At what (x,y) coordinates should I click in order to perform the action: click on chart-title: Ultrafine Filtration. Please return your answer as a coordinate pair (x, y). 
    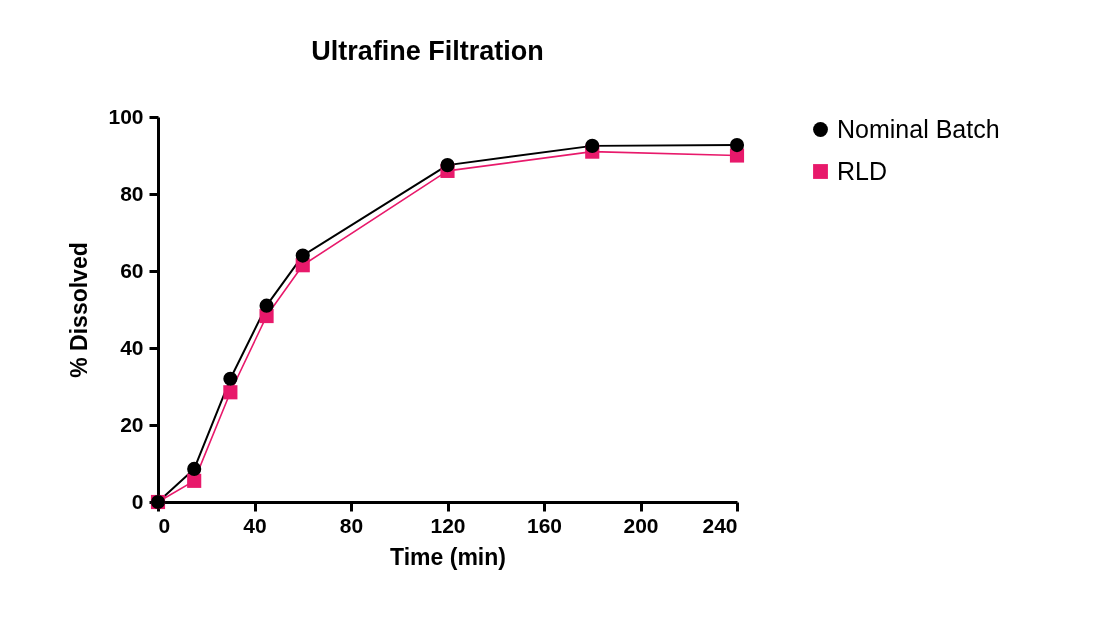
    Looking at the image, I should click on (427, 51).